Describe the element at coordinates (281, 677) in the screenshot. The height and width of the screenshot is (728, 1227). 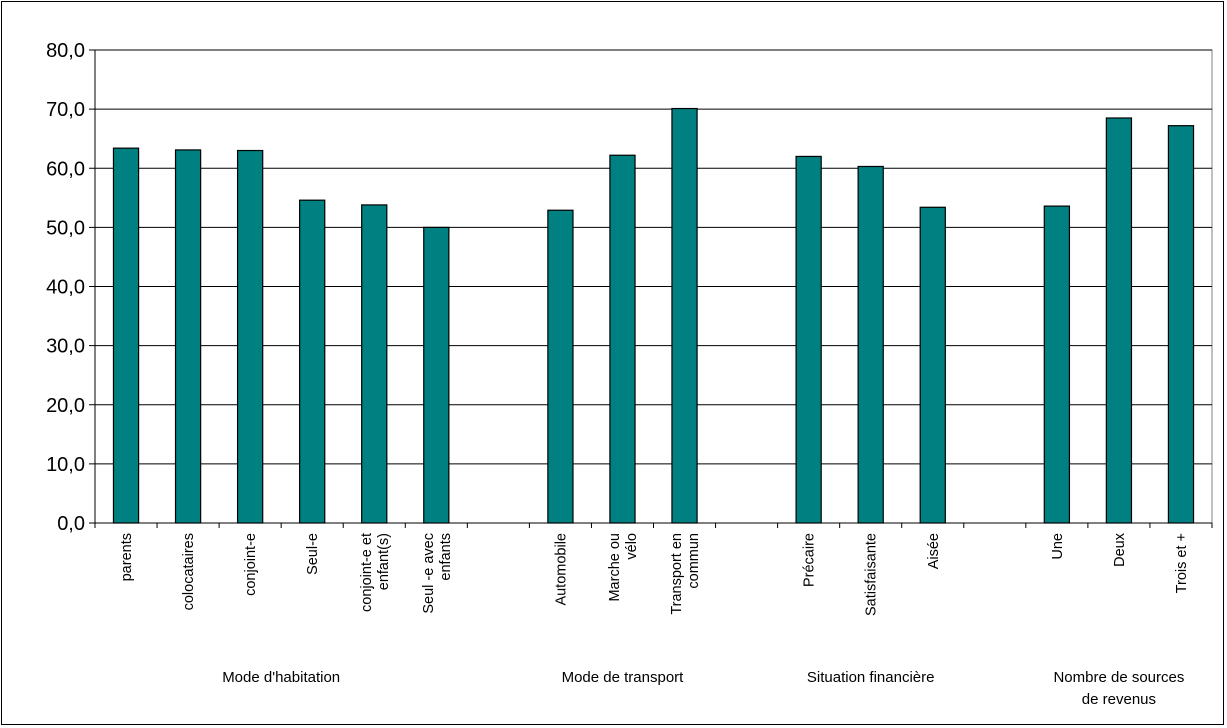
I see `group-label: Mode d'habitation` at that location.